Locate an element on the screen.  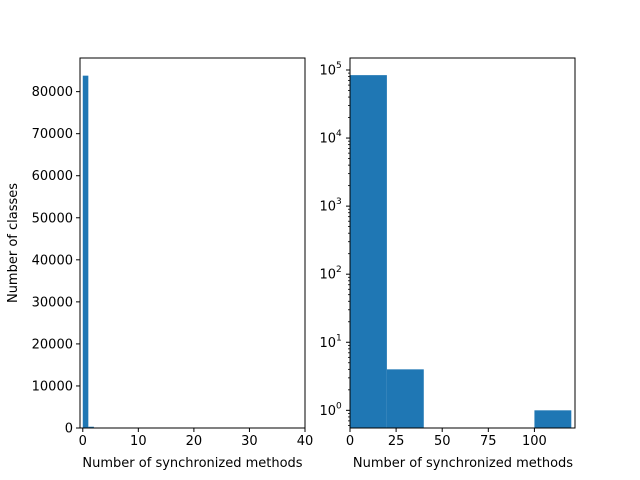
left-x-axis-label: Number of synchronized methods is located at coordinates (192, 463).